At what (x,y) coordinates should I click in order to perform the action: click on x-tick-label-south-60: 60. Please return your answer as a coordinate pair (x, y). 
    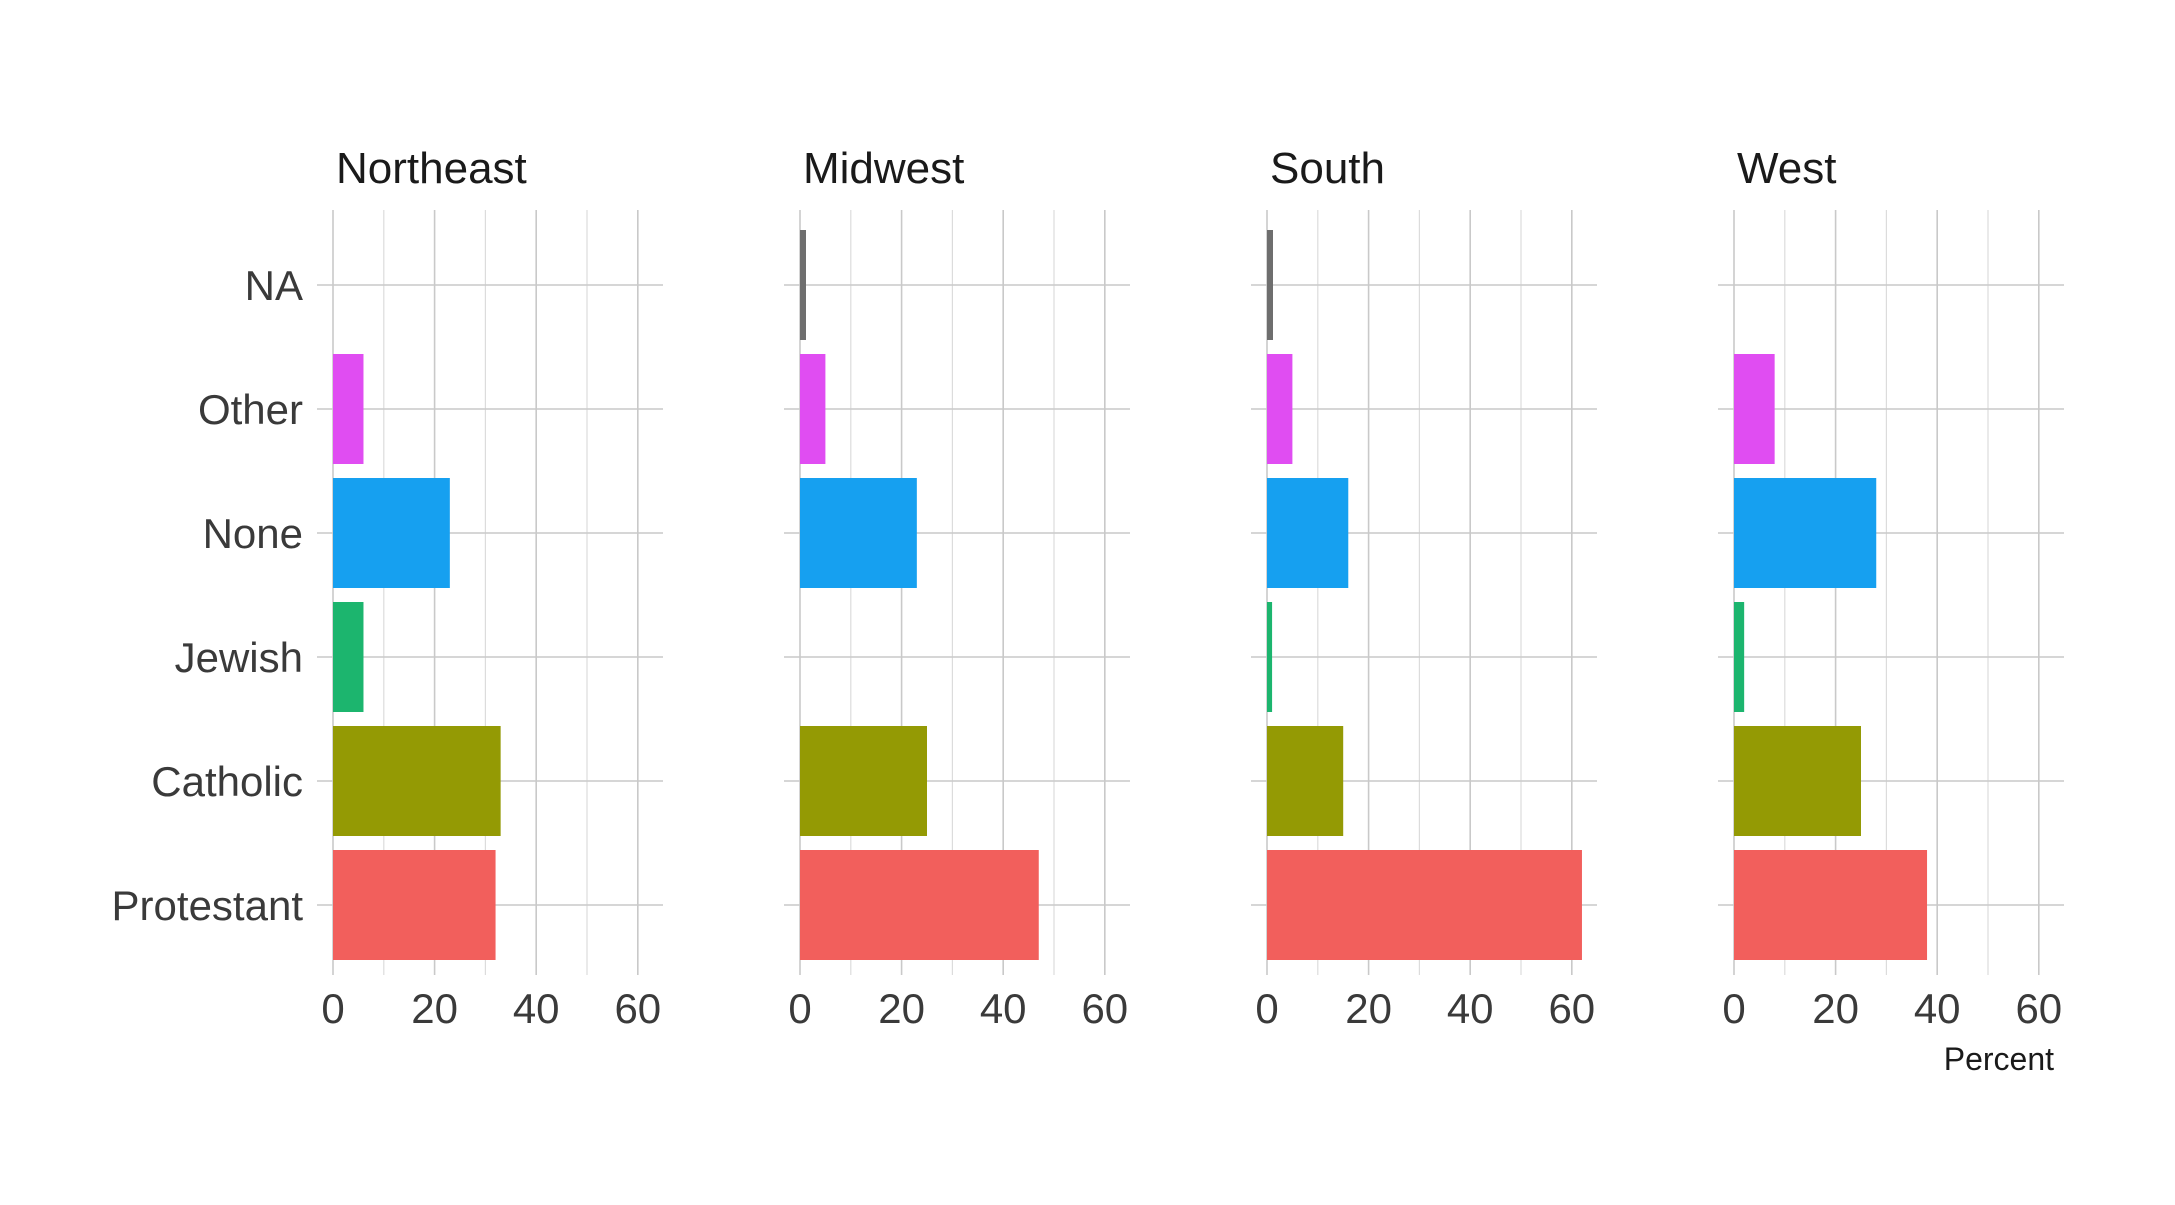
    Looking at the image, I should click on (1571, 1008).